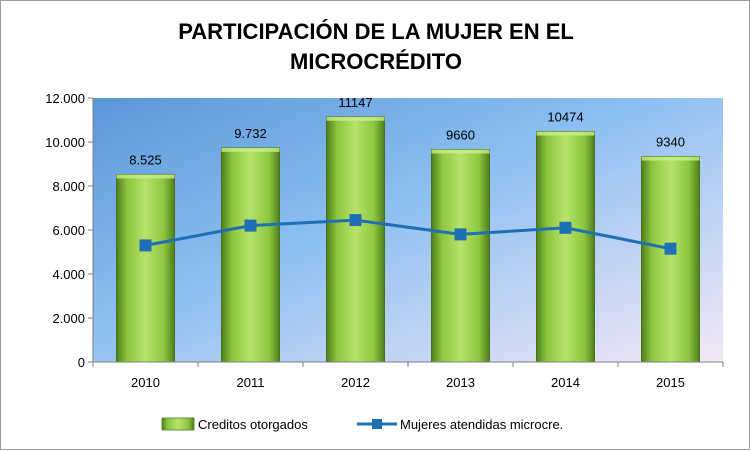 The image size is (750, 451). What do you see at coordinates (355, 220) in the screenshot?
I see `point-mujeres-2012` at bounding box center [355, 220].